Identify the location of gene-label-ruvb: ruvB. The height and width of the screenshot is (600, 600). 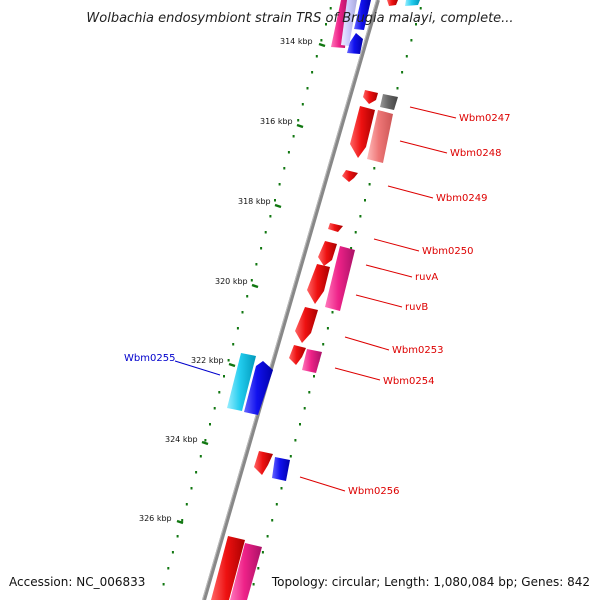
(416, 307).